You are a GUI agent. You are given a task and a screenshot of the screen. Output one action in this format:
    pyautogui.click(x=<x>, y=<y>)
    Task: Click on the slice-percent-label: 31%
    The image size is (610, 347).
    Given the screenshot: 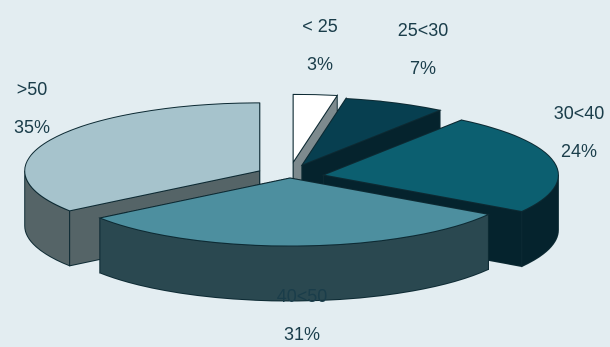 What is the action you would take?
    pyautogui.click(x=302, y=334)
    